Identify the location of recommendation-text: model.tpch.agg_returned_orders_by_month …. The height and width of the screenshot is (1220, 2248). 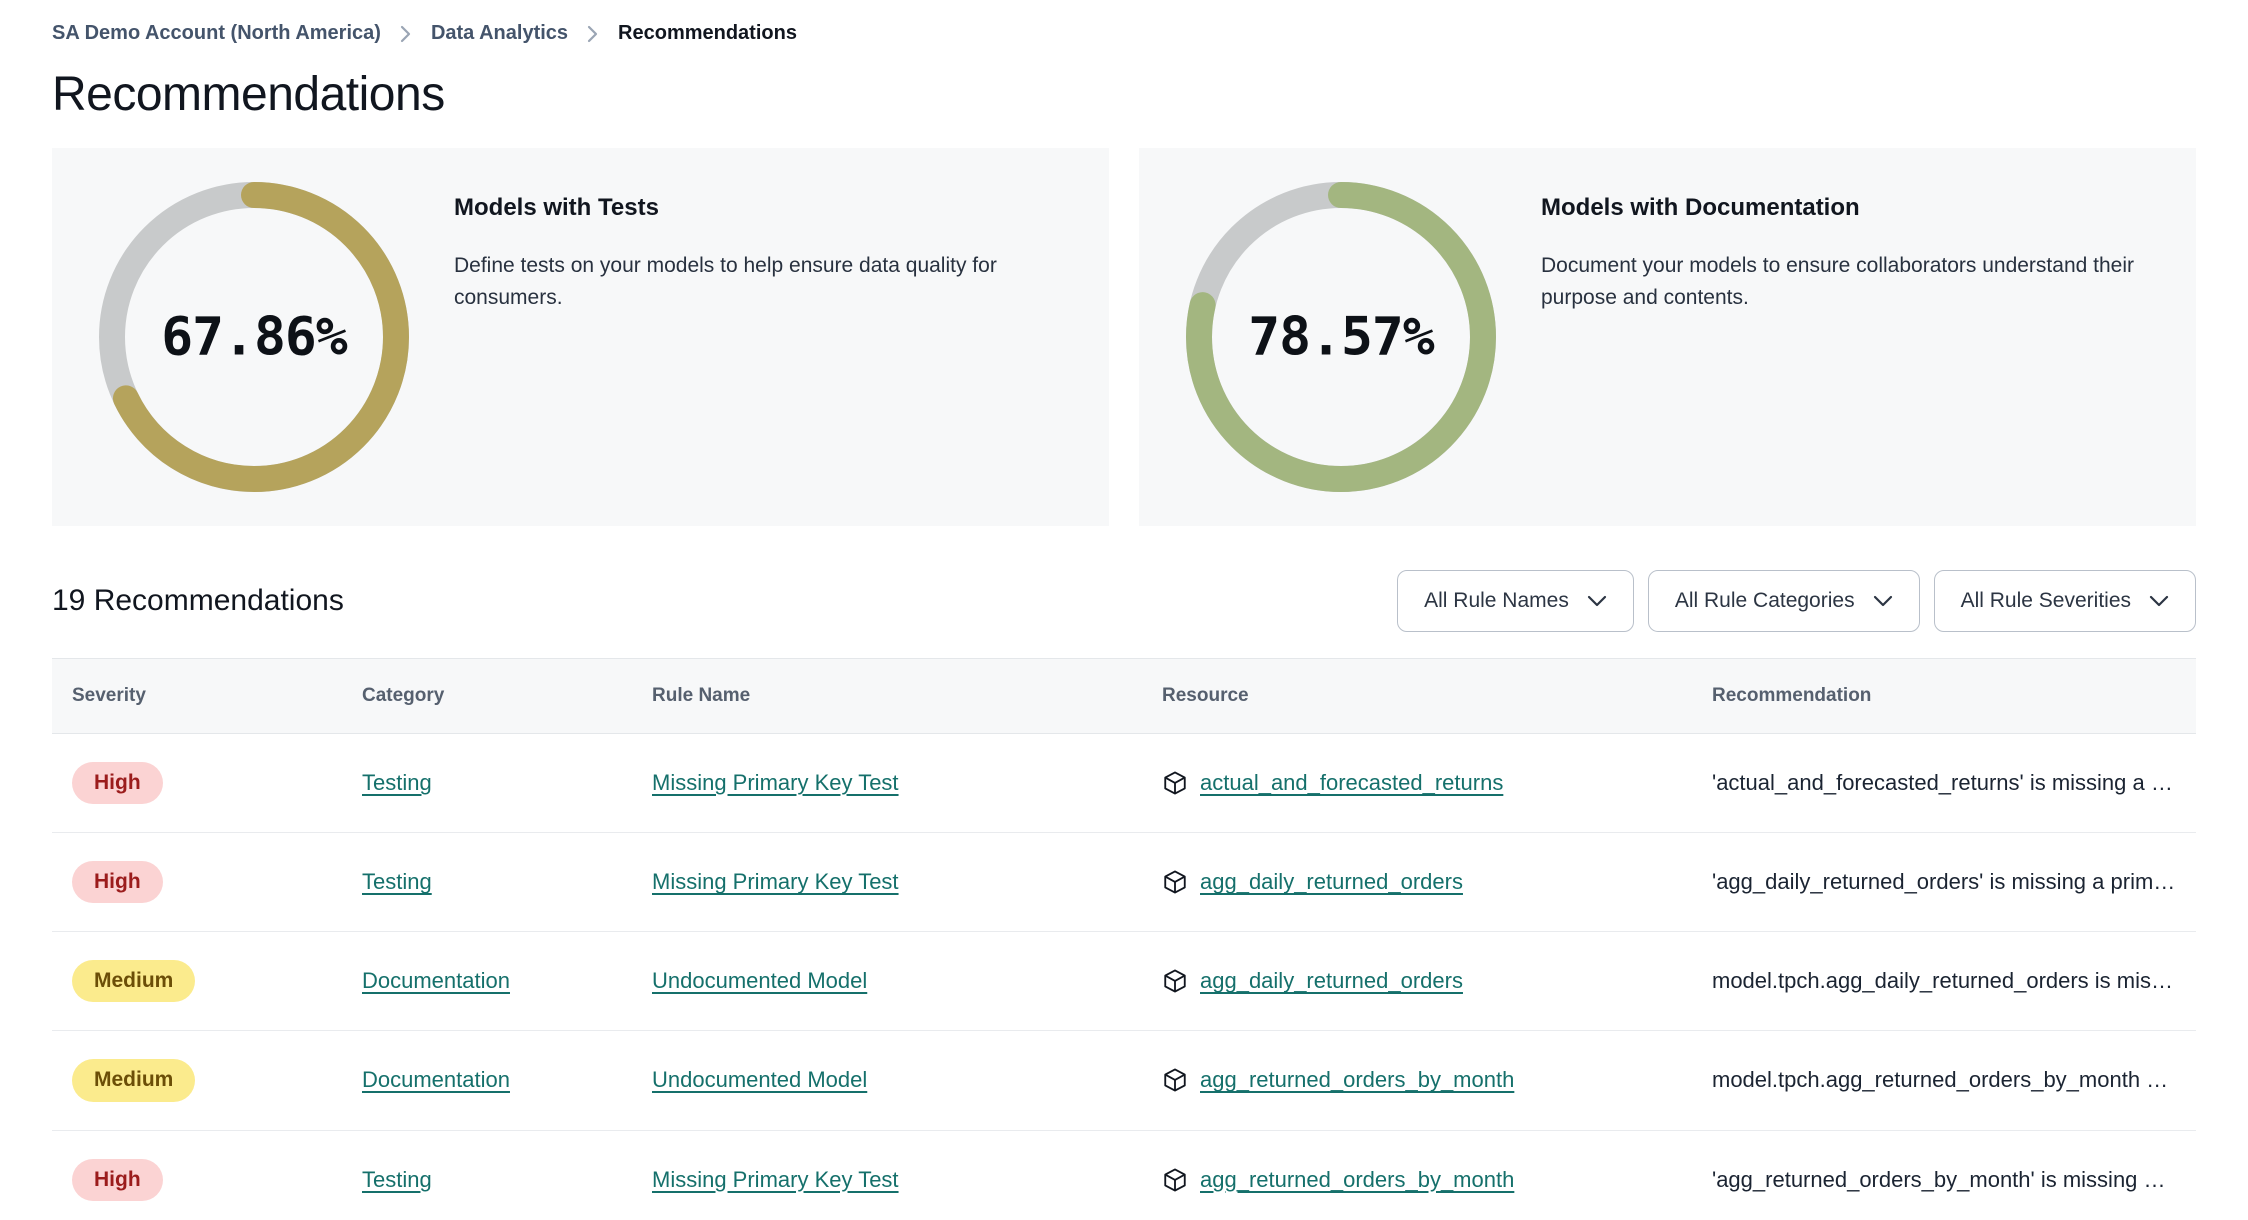
(1940, 1080).